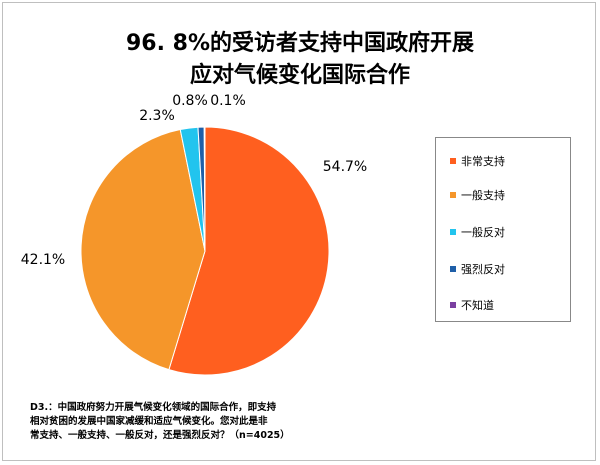 The height and width of the screenshot is (465, 600). Describe the element at coordinates (483, 161) in the screenshot. I see `legend-label-1: 非常支持` at that location.